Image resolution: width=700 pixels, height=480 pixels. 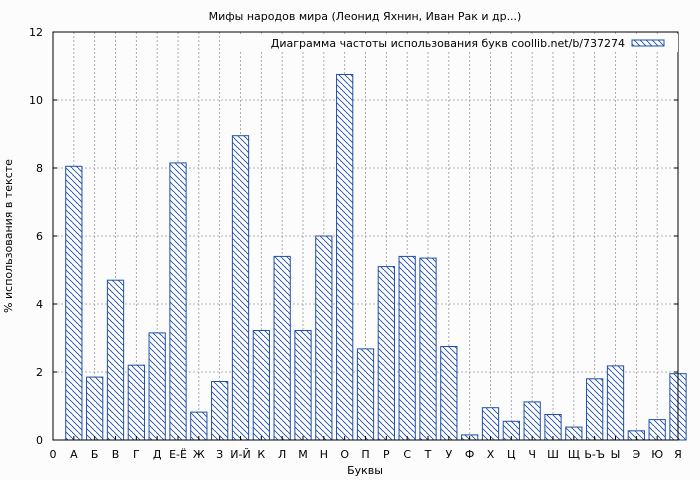 I want to click on bar-М, so click(x=303, y=385).